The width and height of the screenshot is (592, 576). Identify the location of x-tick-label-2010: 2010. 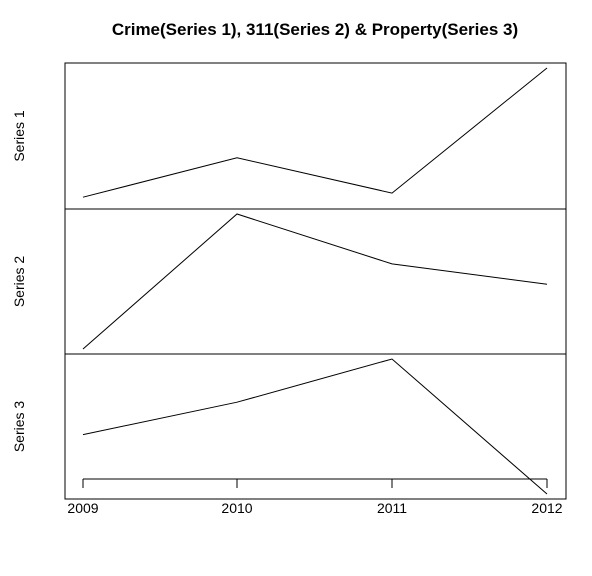
(236, 508).